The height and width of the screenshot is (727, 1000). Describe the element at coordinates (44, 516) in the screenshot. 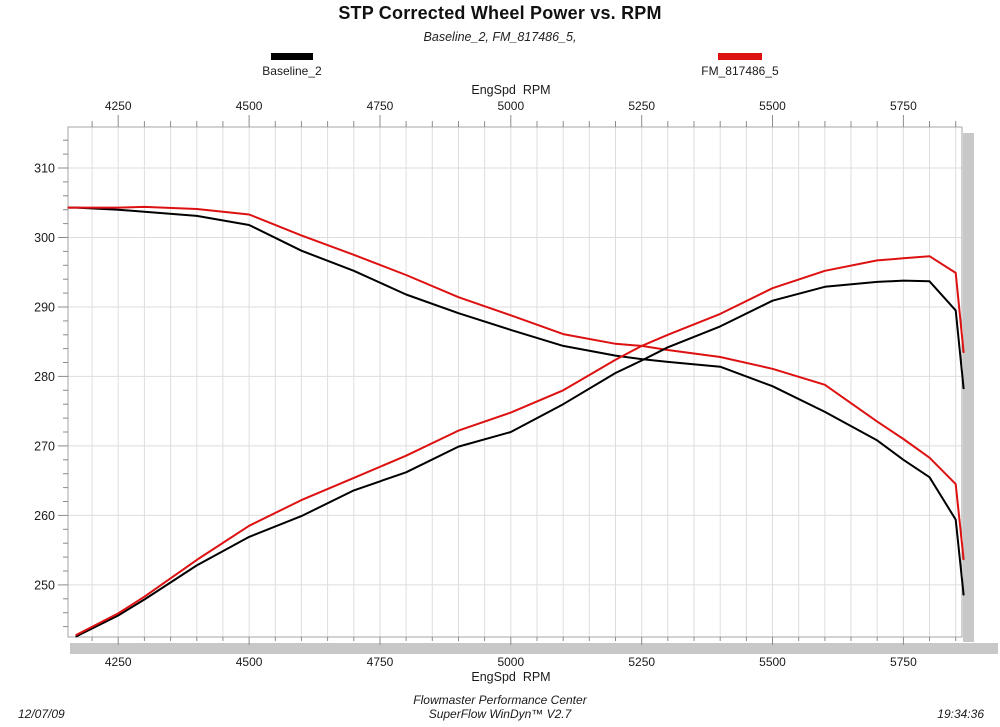

I see `y-tick-label: 260` at that location.